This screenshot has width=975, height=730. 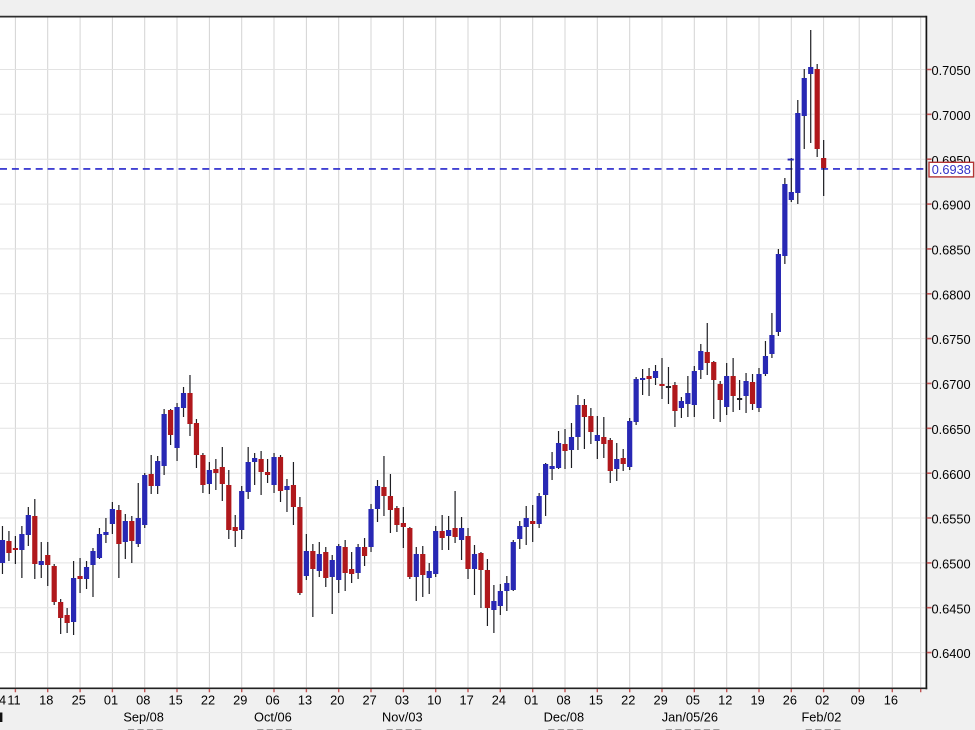 What do you see at coordinates (337, 699) in the screenshot?
I see `svg-text: 20` at bounding box center [337, 699].